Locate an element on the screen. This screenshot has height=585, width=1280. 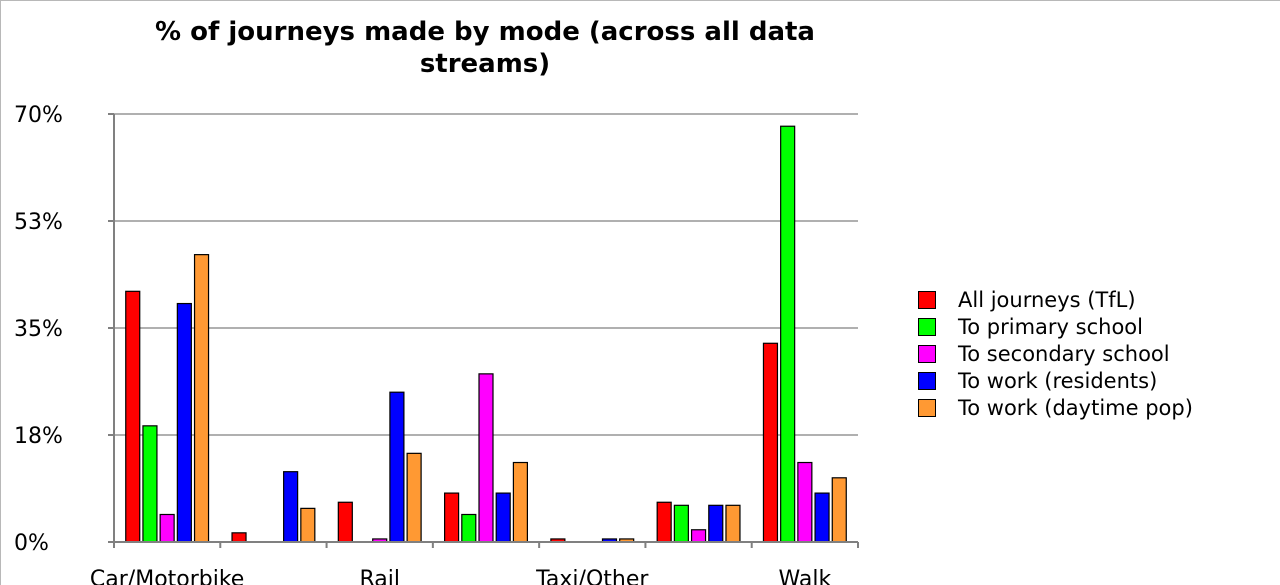
y-tick-label: 35% is located at coordinates (38, 329).